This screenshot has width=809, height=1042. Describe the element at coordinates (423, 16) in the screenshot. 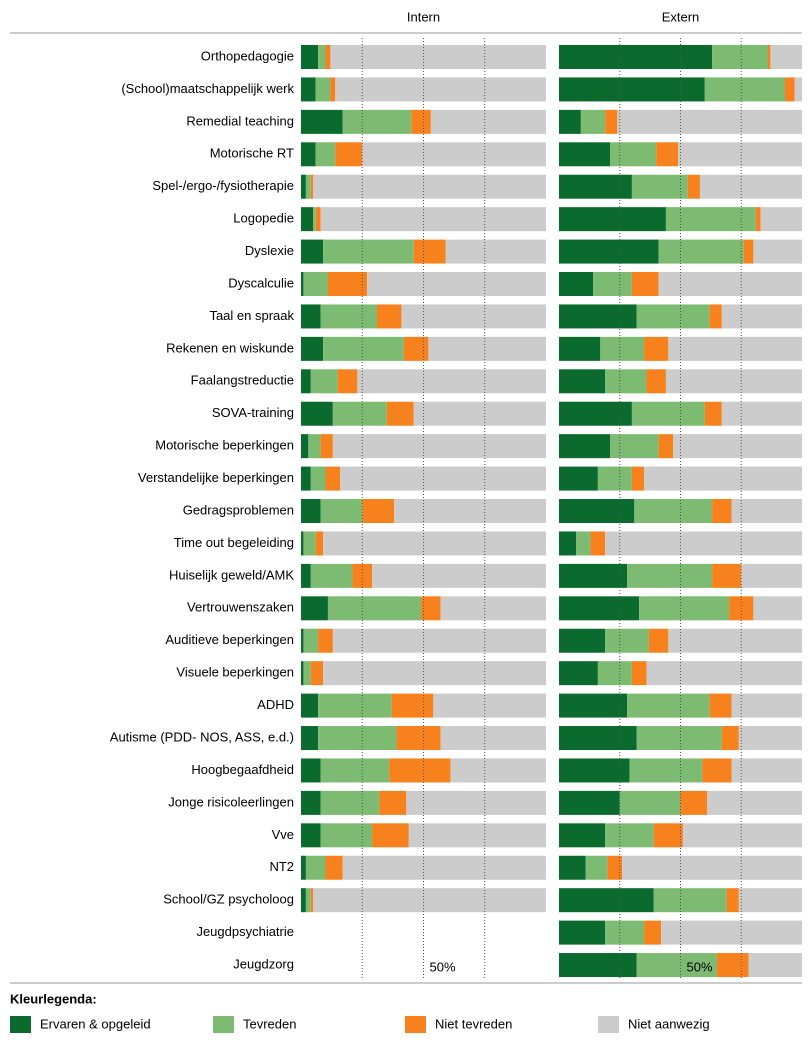

I see `panel-title: Intern` at that location.